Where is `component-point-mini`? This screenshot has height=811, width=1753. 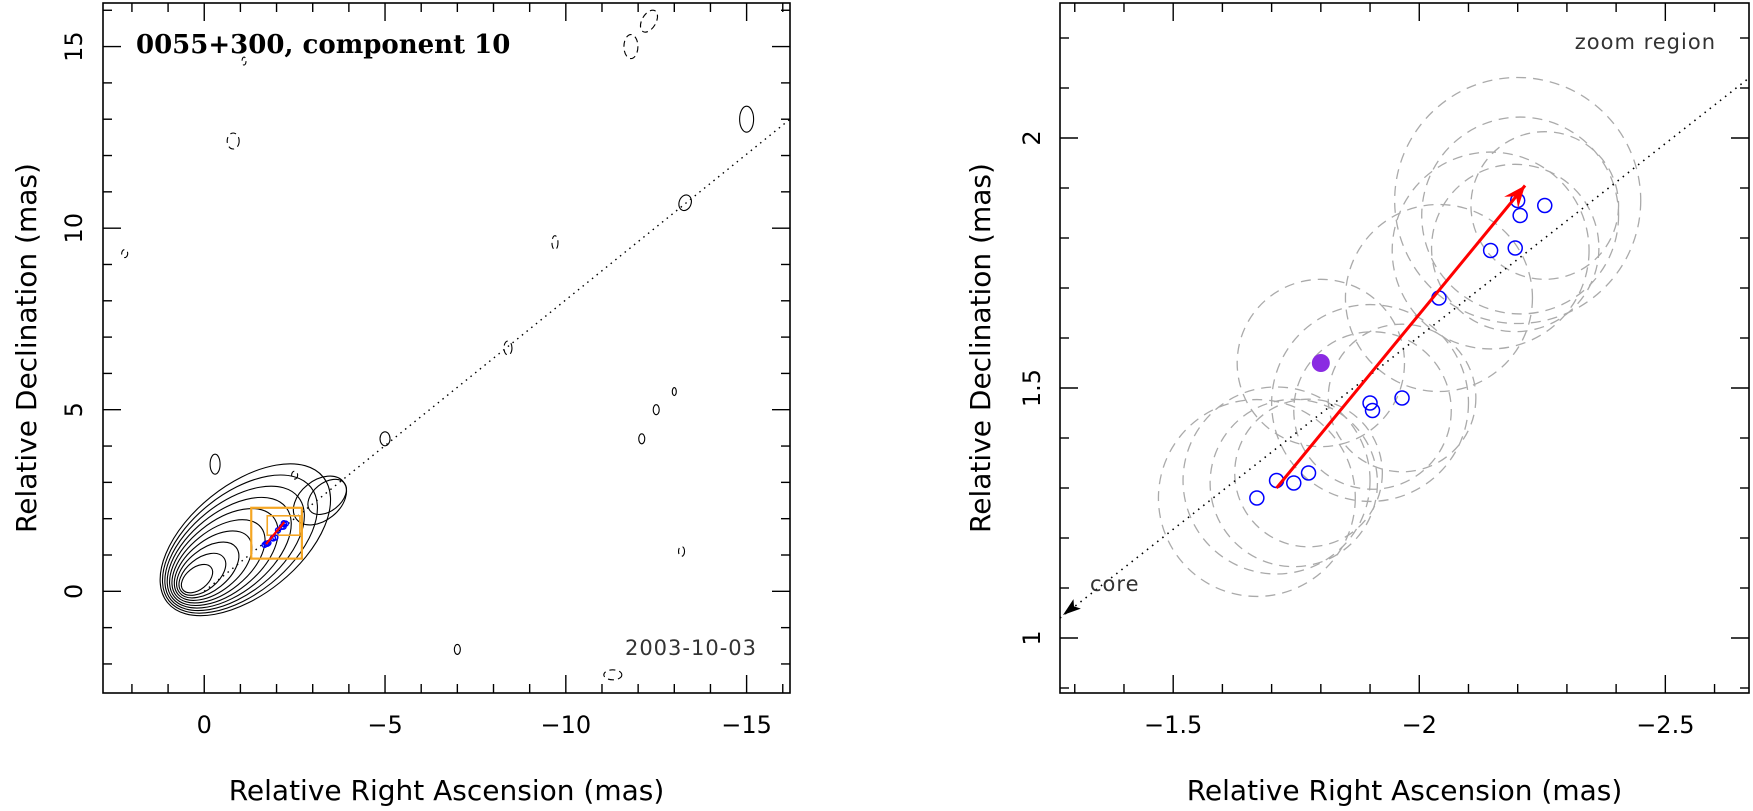 component-point-mini is located at coordinates (278, 530).